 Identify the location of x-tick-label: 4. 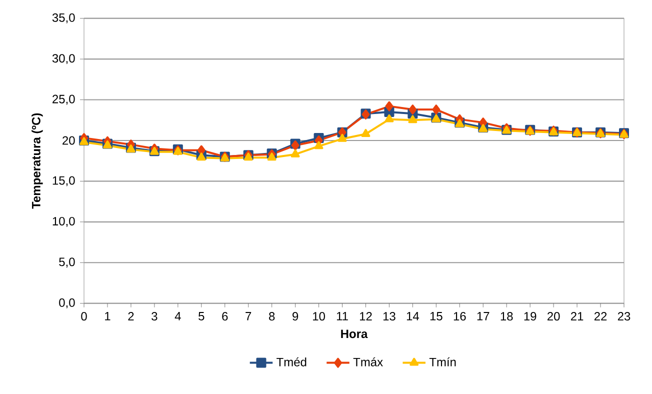
(177, 316).